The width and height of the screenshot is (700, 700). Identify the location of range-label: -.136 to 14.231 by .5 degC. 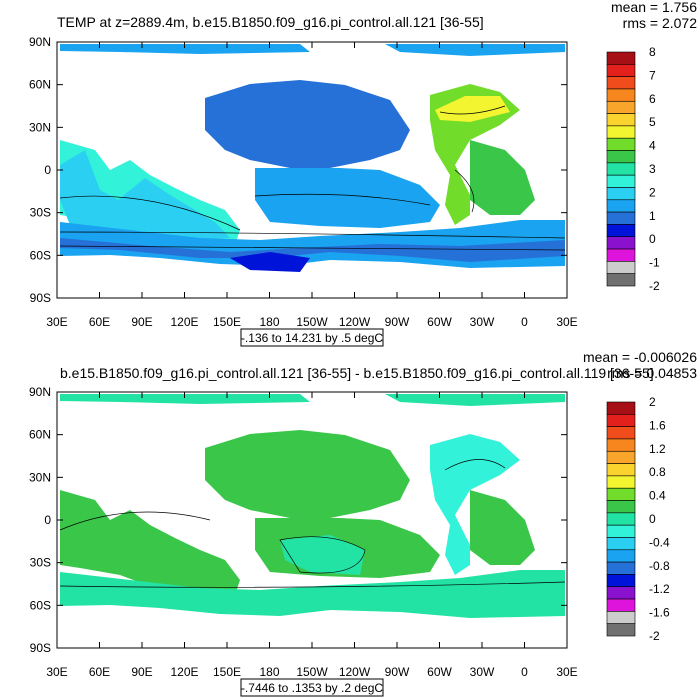
(312, 338).